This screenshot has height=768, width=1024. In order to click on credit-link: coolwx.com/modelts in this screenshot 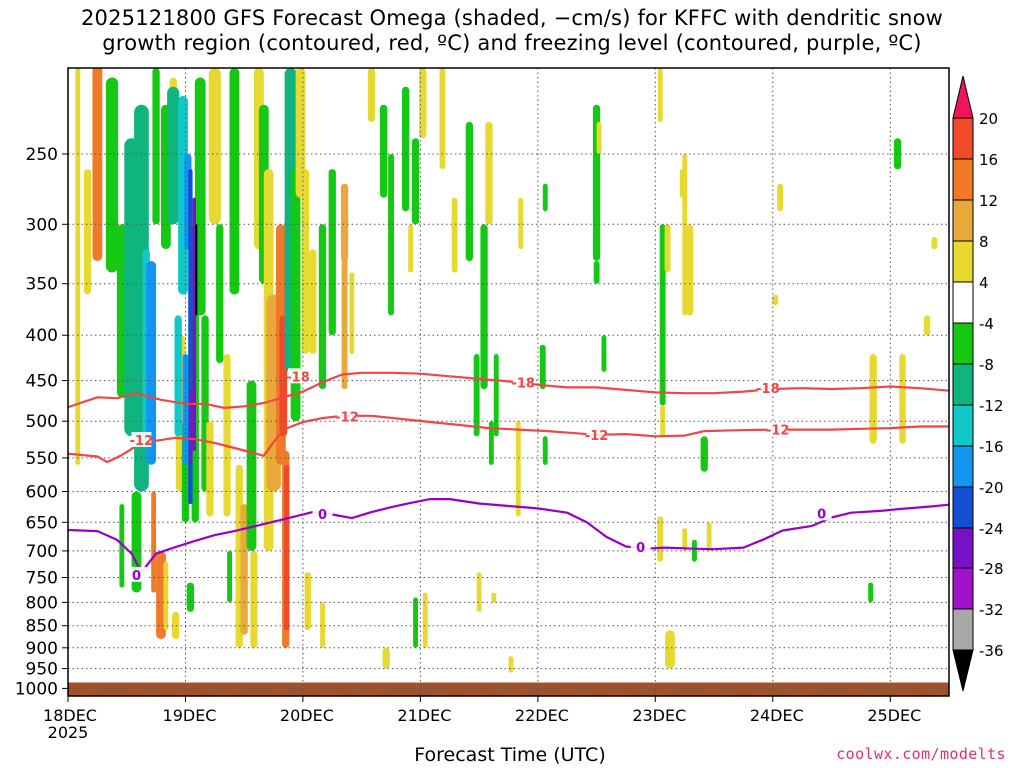, I will do `click(921, 754)`.